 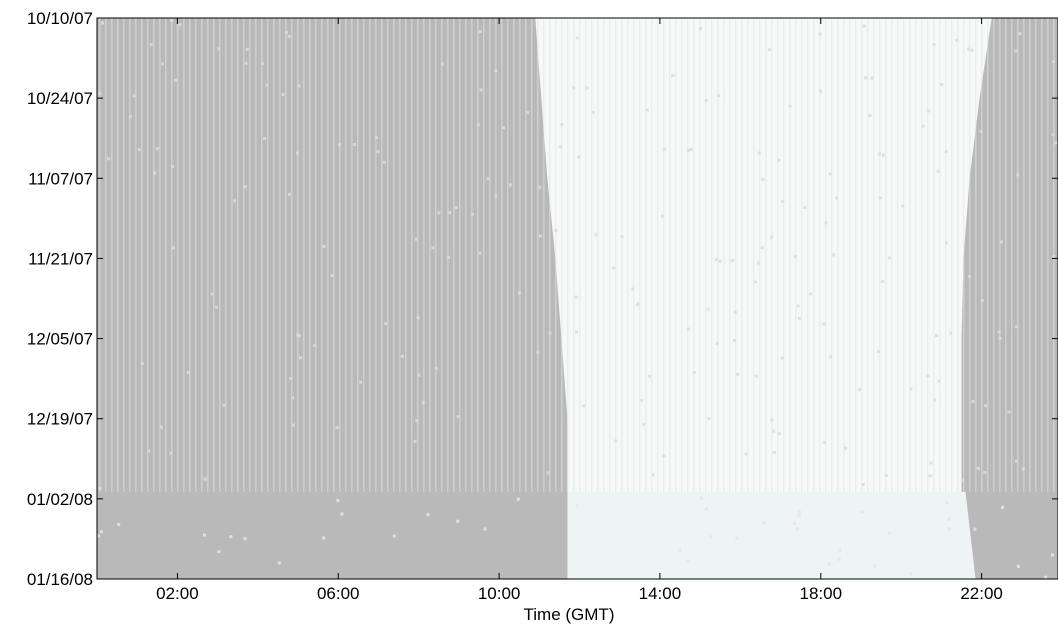 What do you see at coordinates (981, 593) in the screenshot?
I see `x-tick-label: 22:00` at bounding box center [981, 593].